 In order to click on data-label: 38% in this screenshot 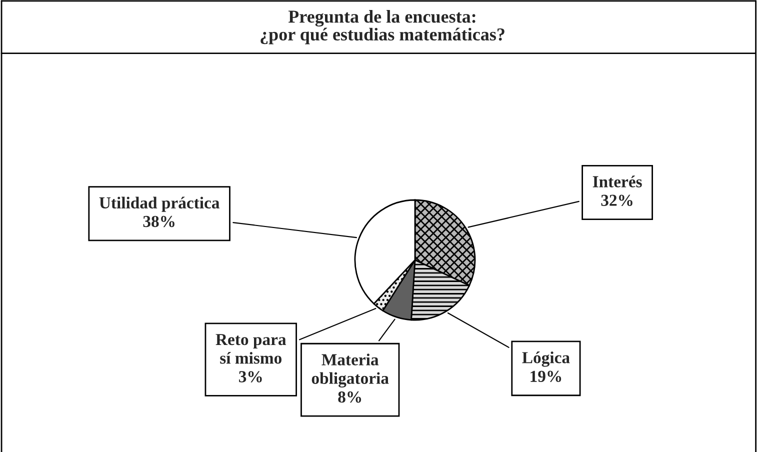, I will do `click(158, 222)`.